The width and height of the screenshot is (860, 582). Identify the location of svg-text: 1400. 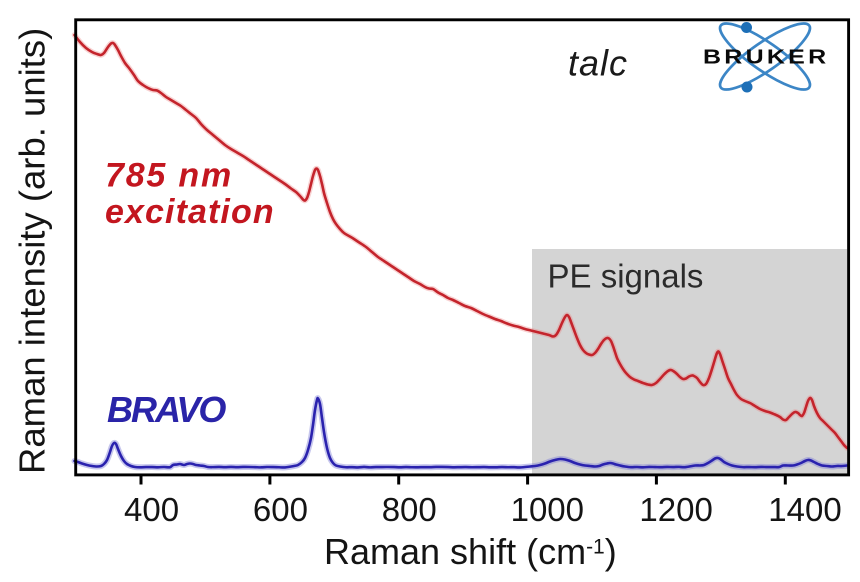
(804, 509).